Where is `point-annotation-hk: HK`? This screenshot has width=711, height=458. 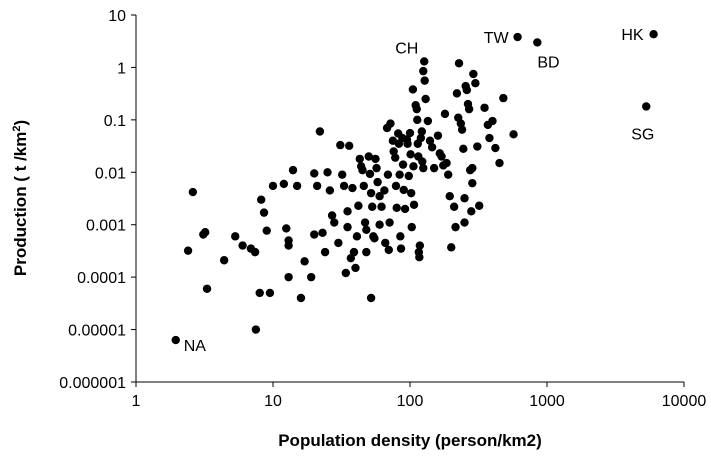 point-annotation-hk: HK is located at coordinates (632, 35).